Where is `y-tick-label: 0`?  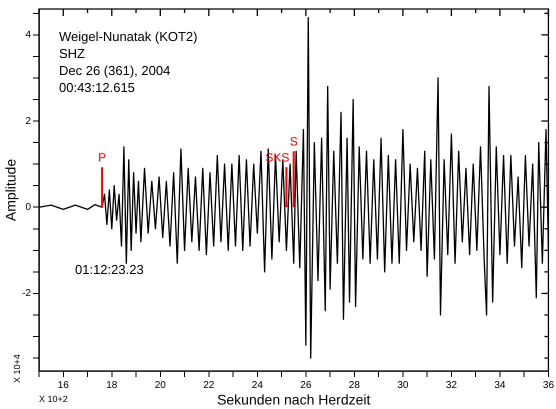
y-tick-label: 0 is located at coordinates (28, 207).